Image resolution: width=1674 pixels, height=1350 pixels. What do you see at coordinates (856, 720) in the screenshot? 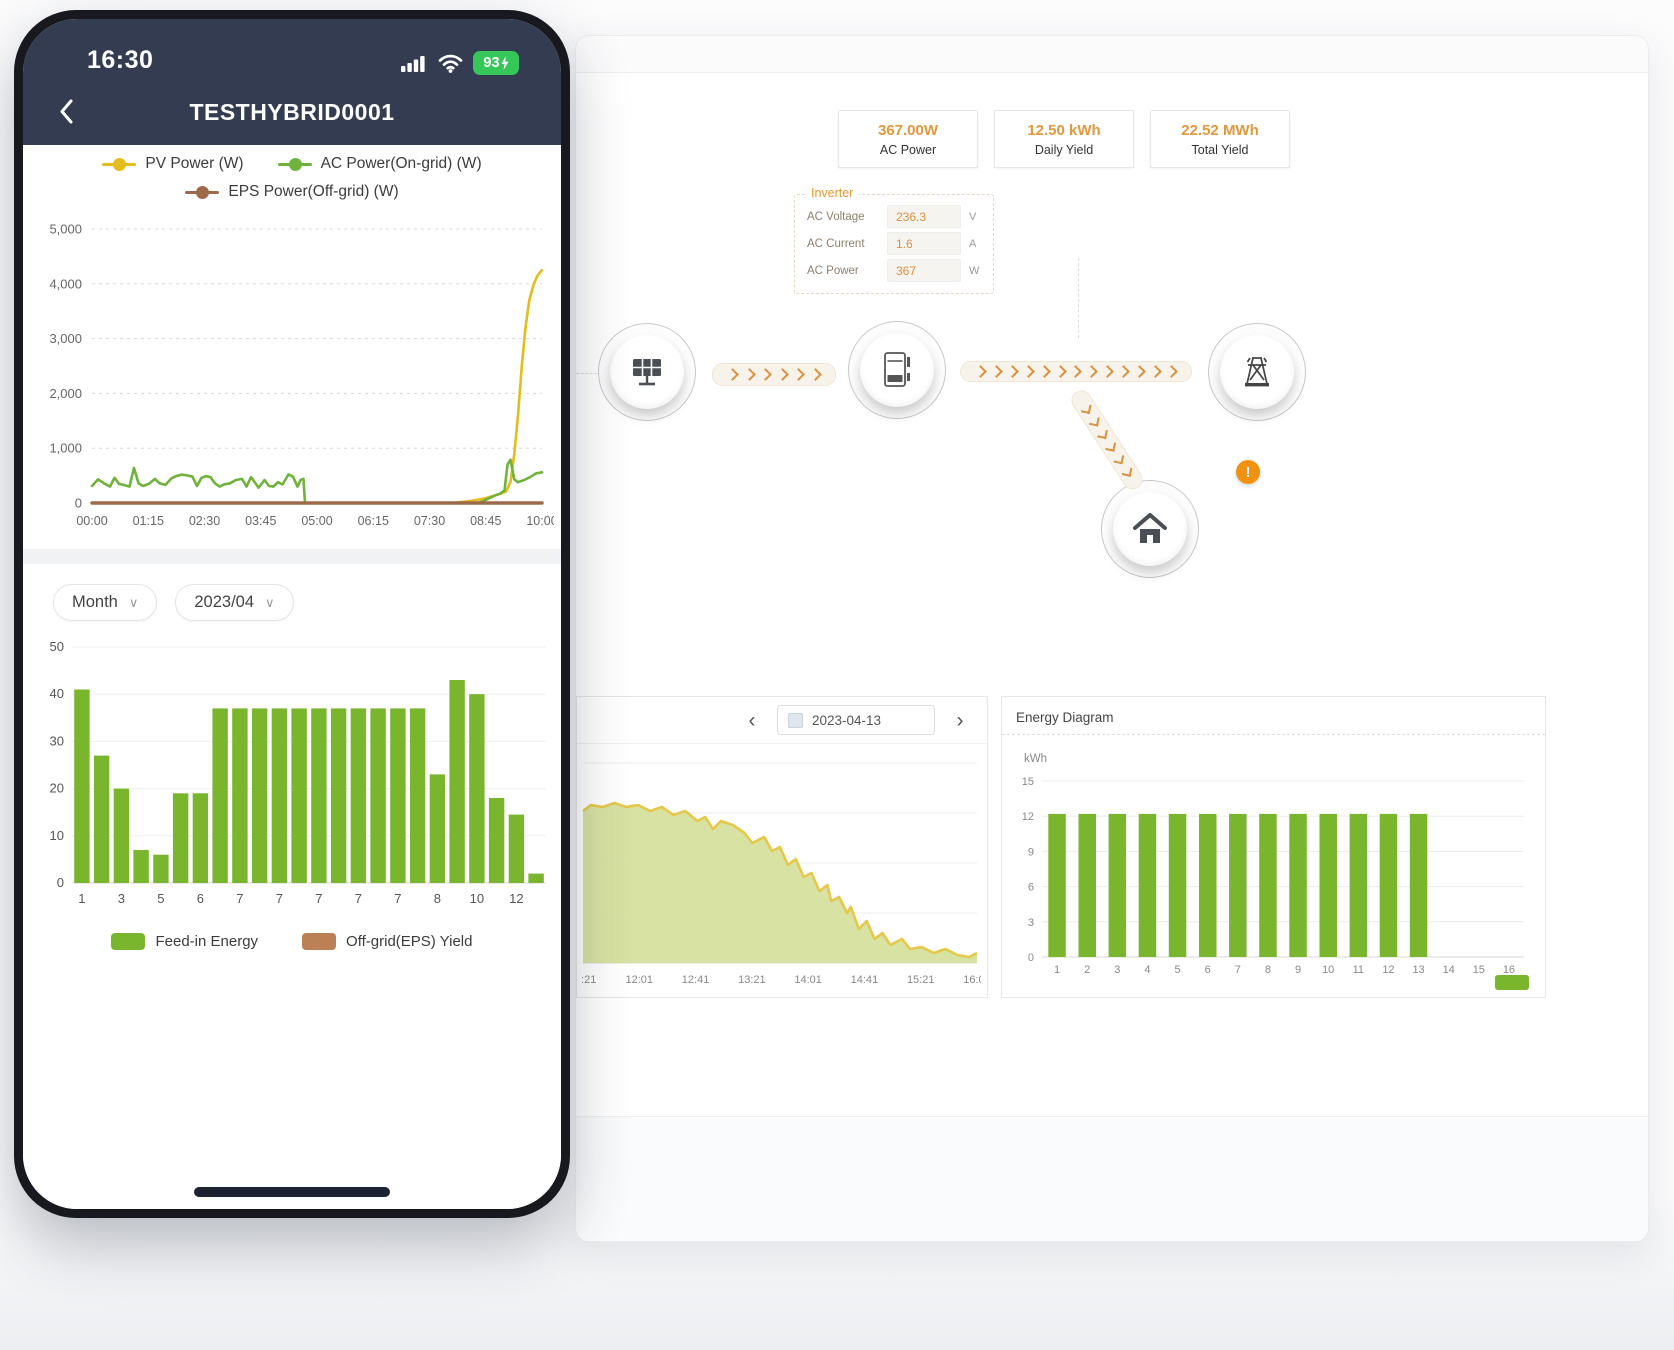
I see `date-picker: 2023-04-13` at bounding box center [856, 720].